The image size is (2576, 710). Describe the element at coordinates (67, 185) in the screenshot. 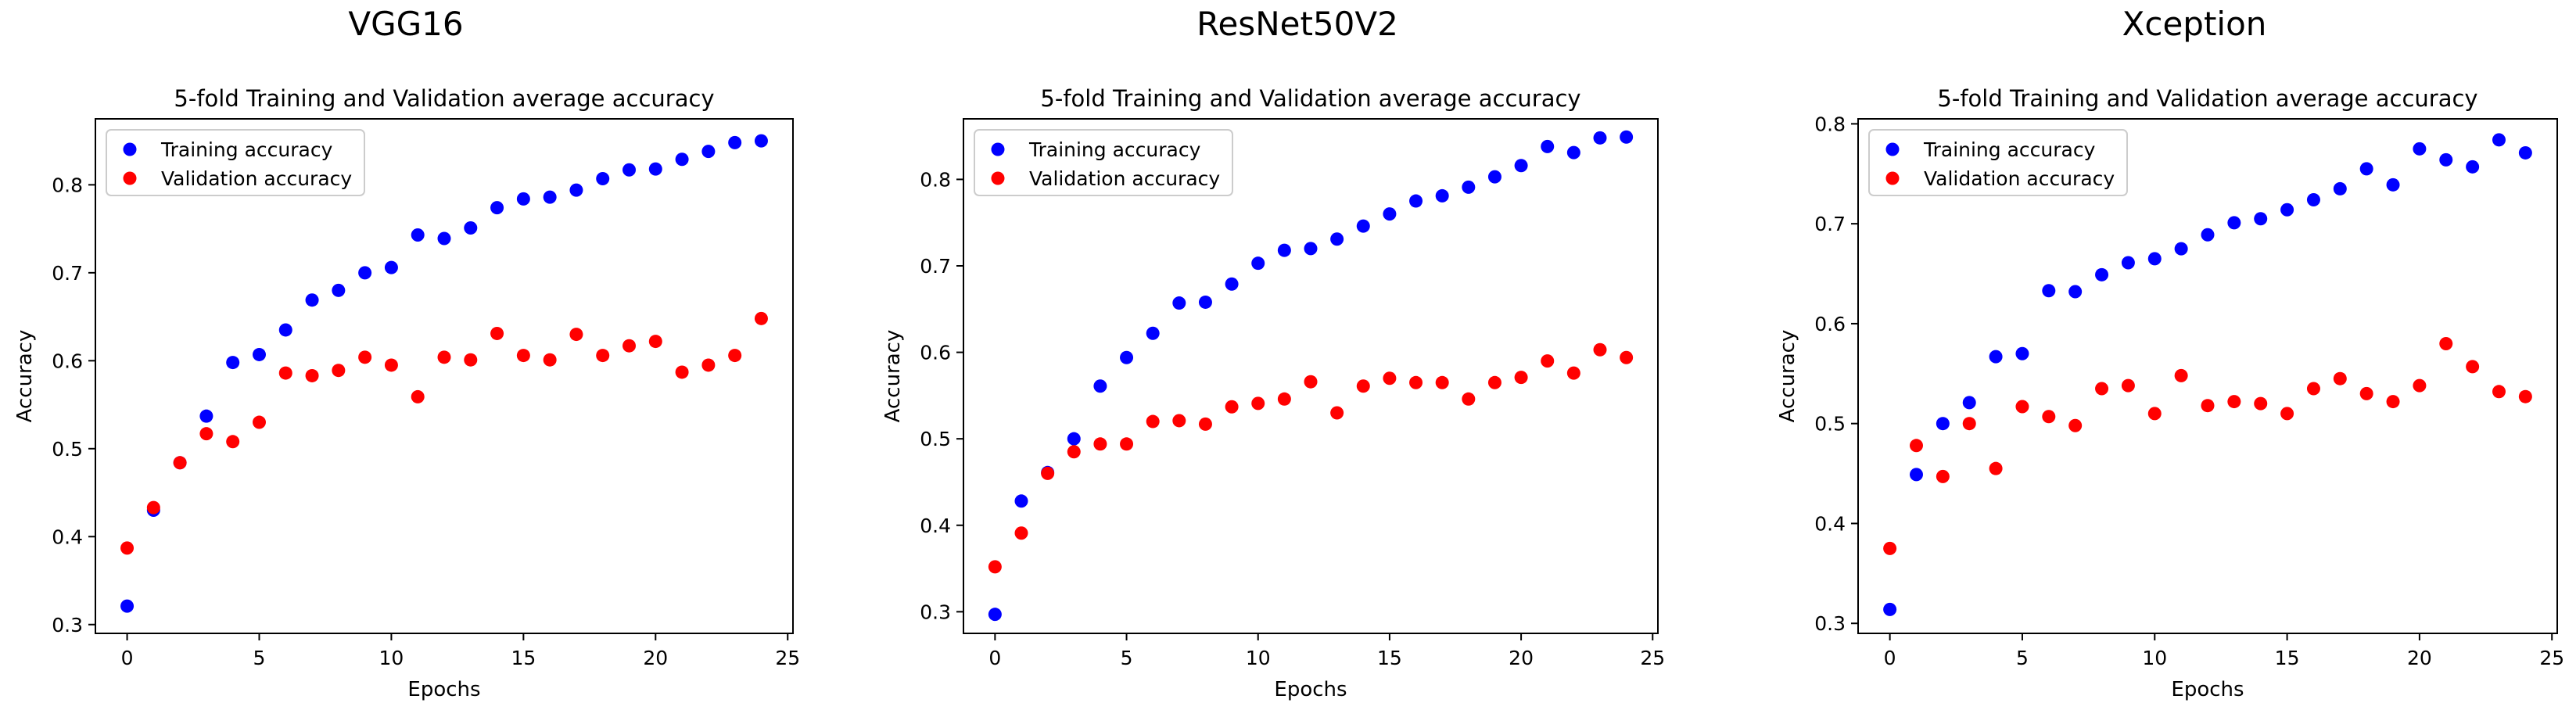

I see `y-tick-label: 0.8` at that location.